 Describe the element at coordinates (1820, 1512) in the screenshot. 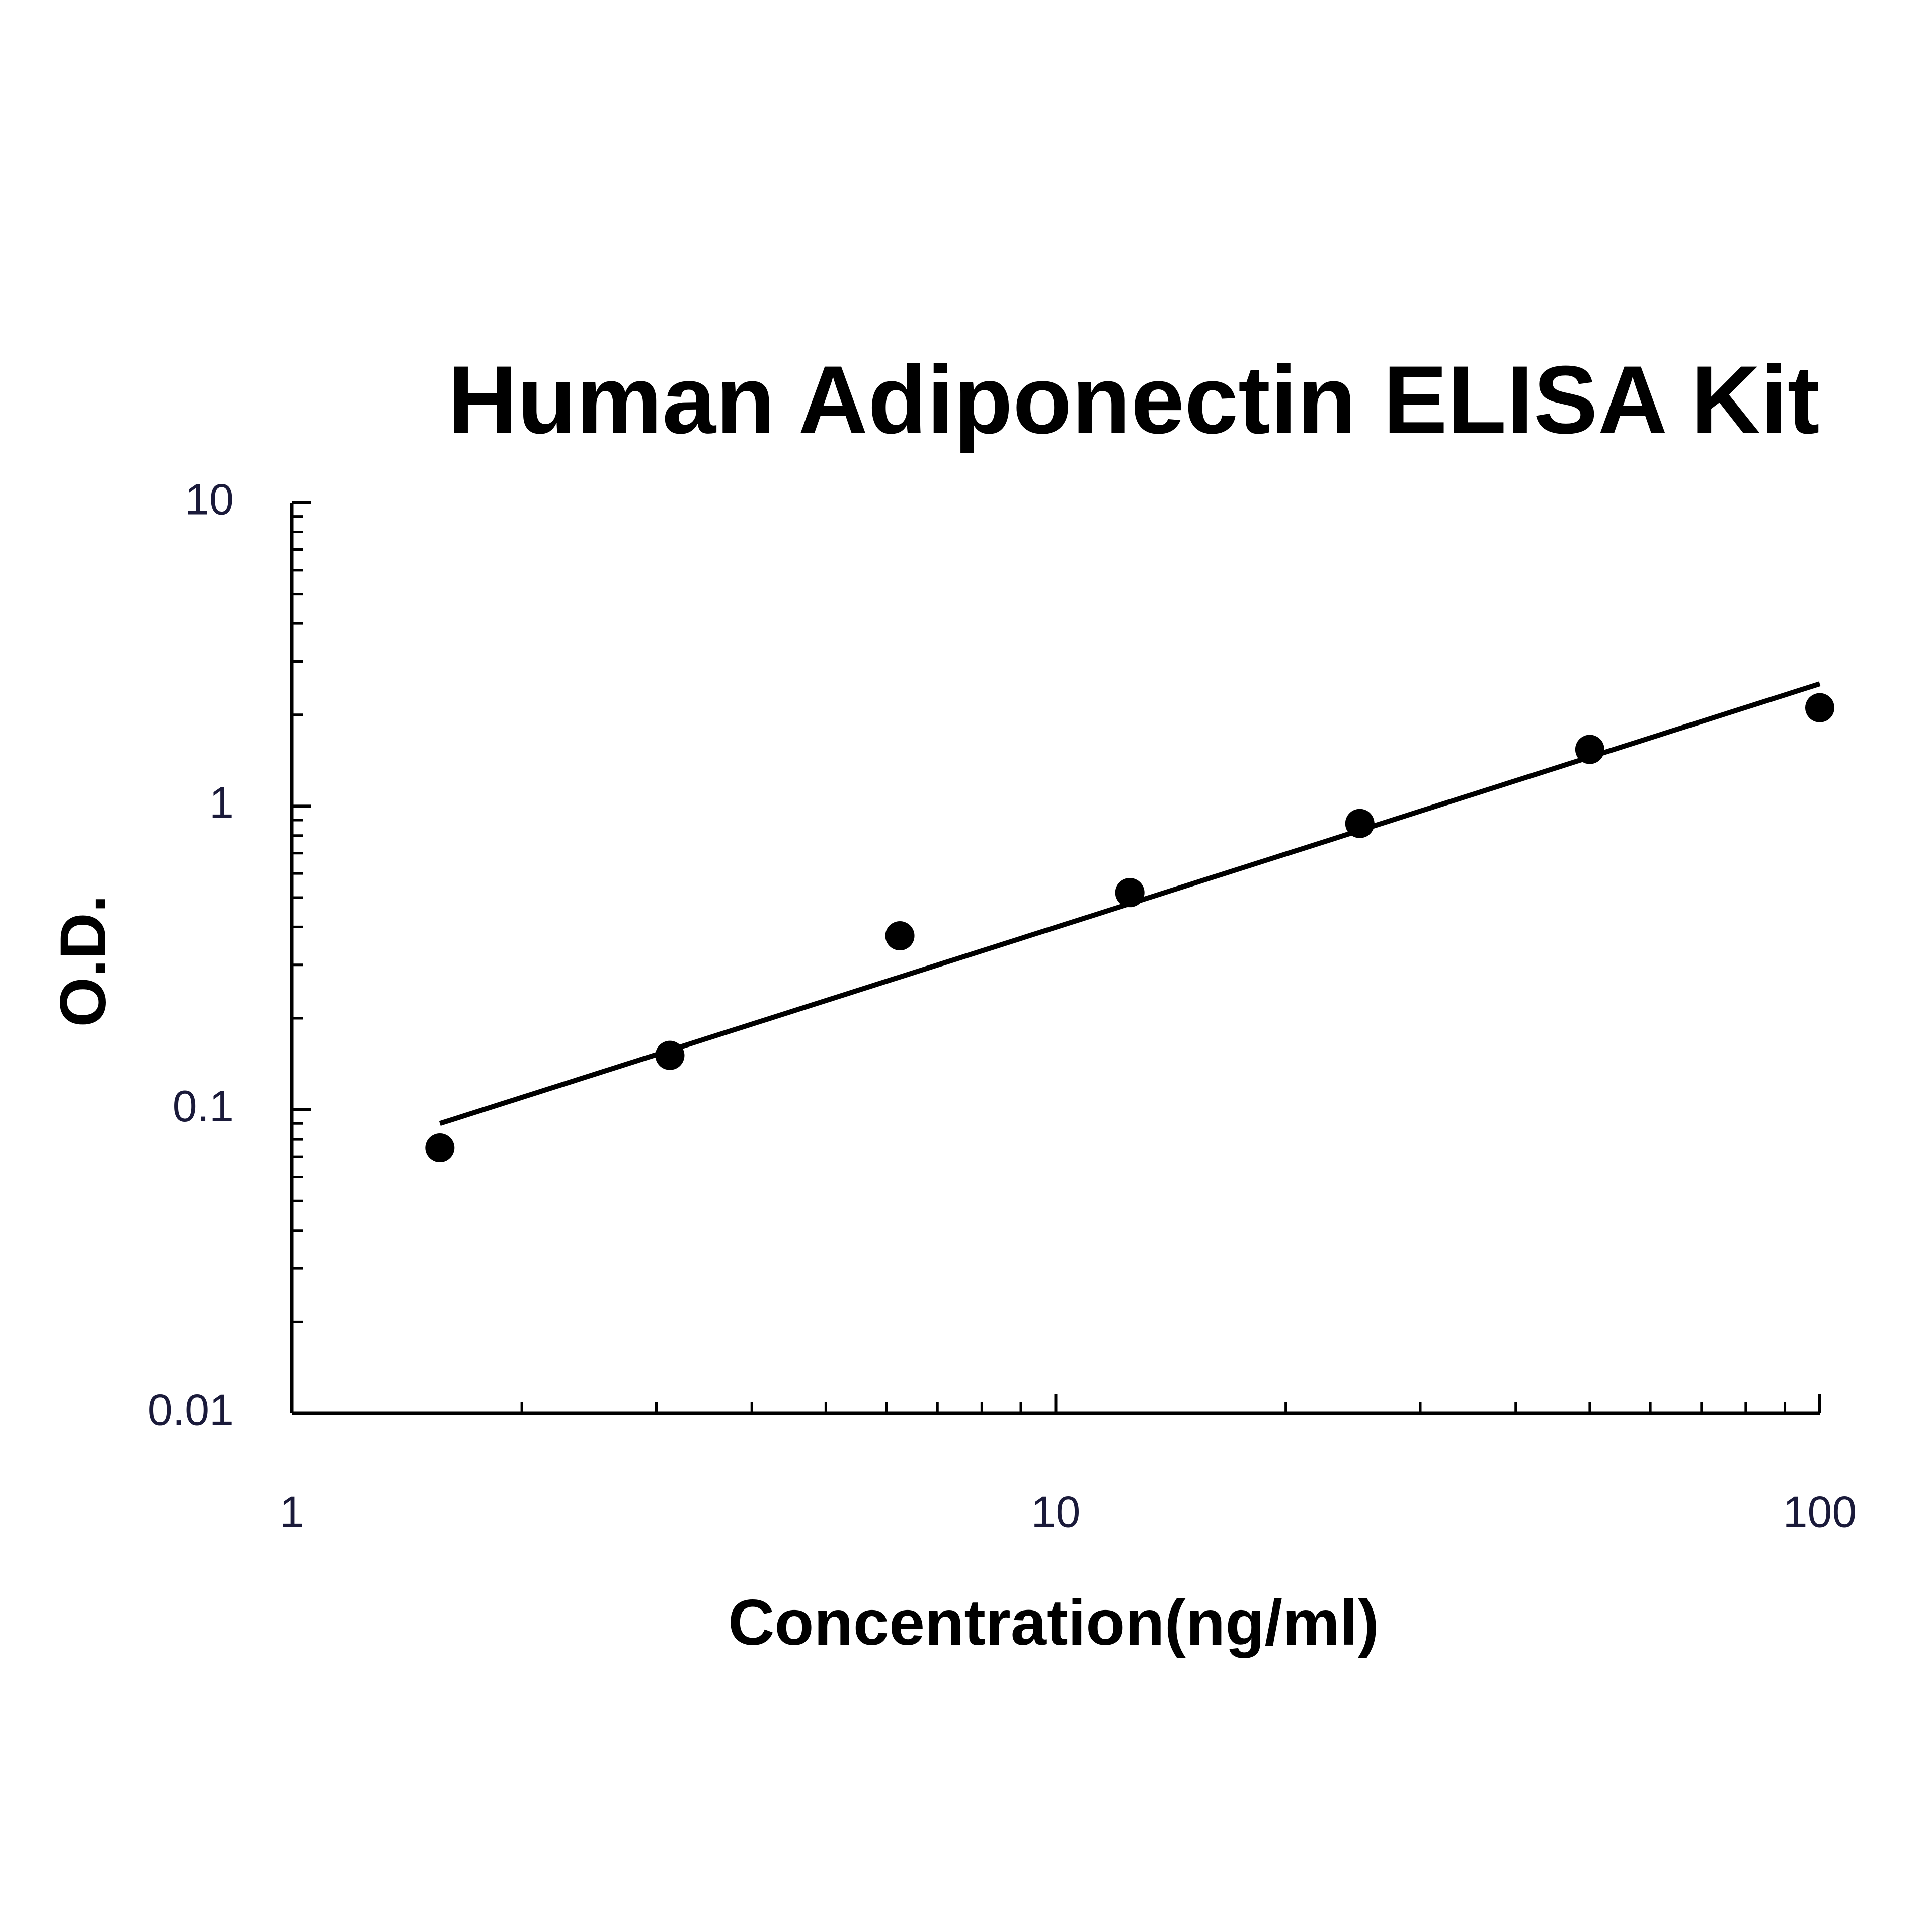

I see `x-tick-label: 100` at that location.